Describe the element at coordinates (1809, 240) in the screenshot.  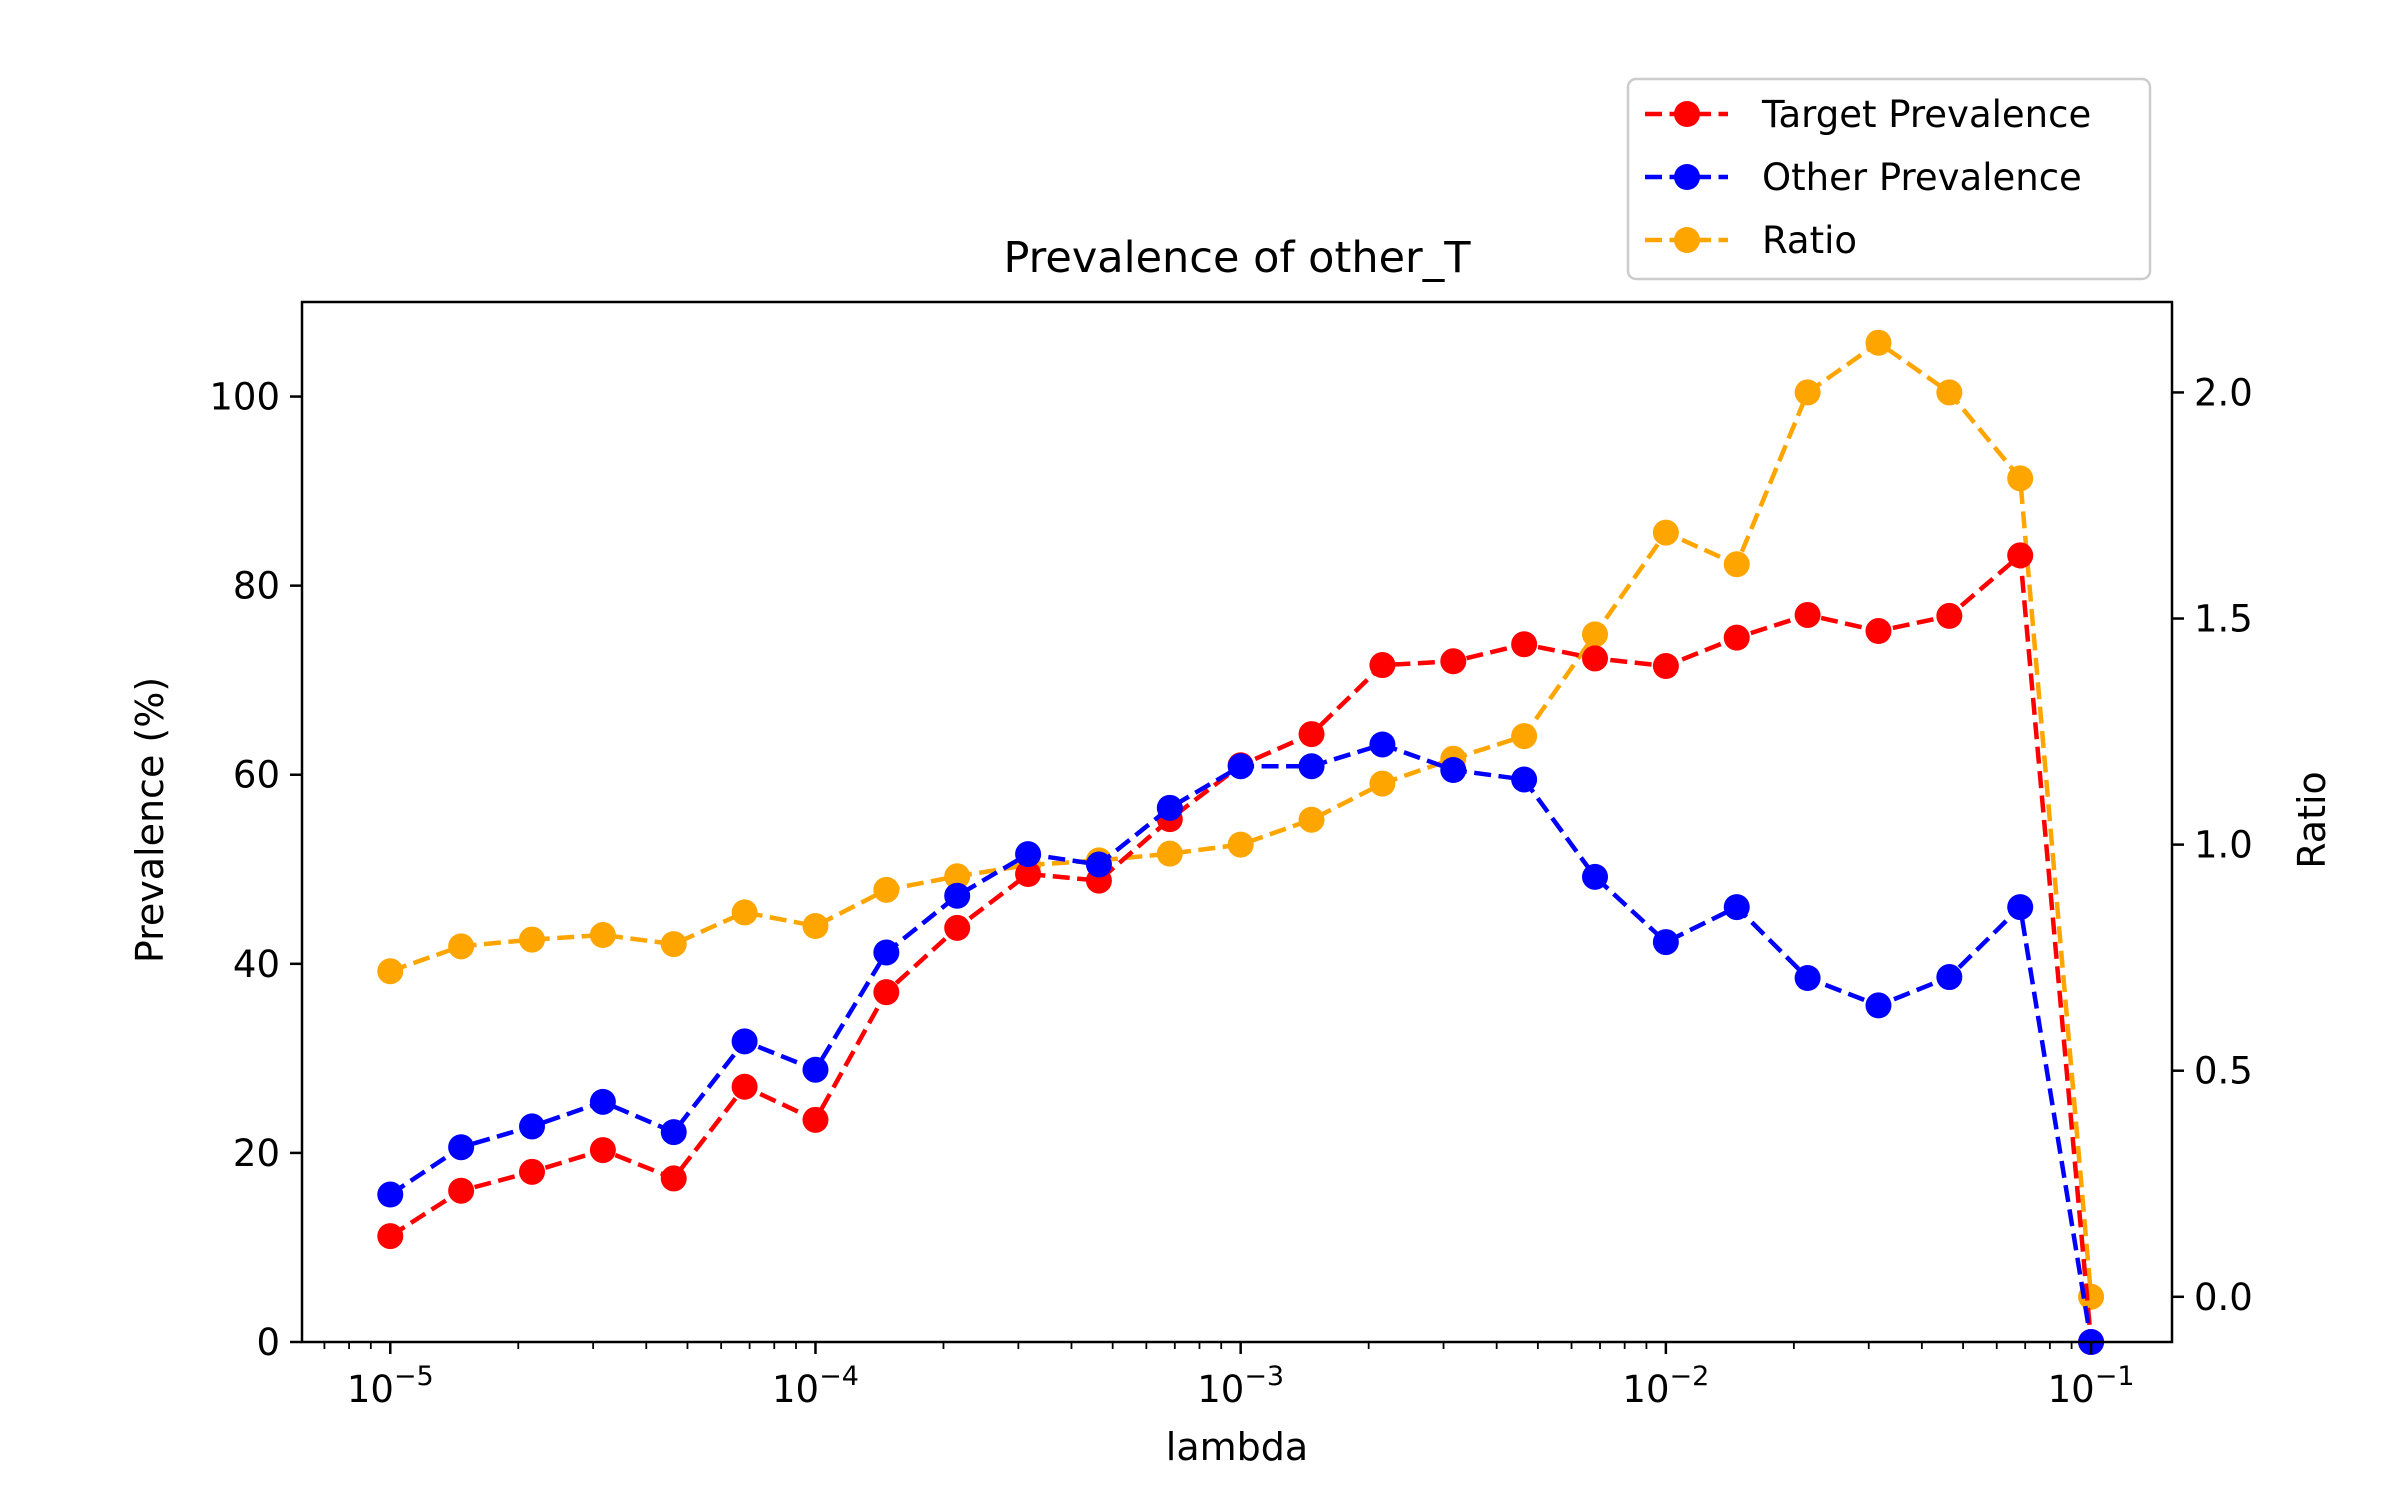
I see `legend-label: Ratio` at that location.